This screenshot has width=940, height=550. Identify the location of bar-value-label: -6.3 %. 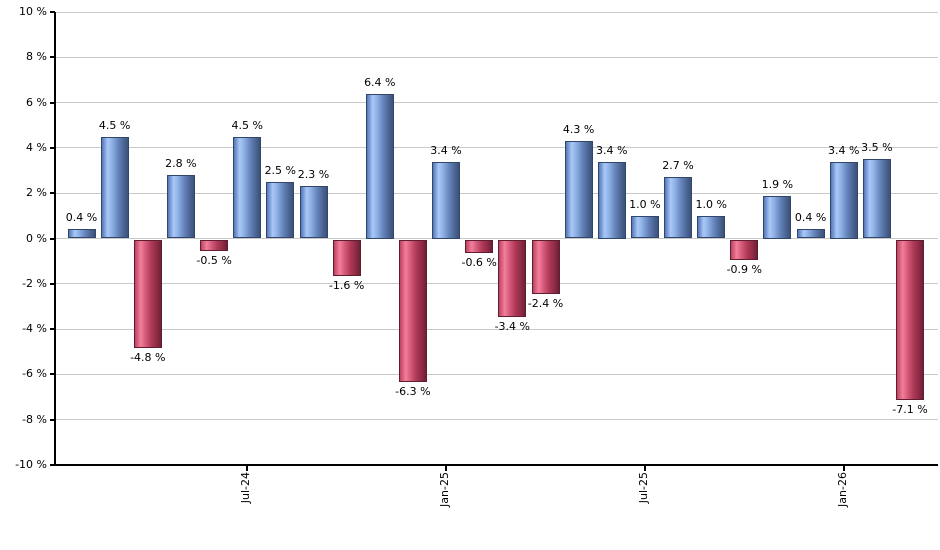
(413, 392).